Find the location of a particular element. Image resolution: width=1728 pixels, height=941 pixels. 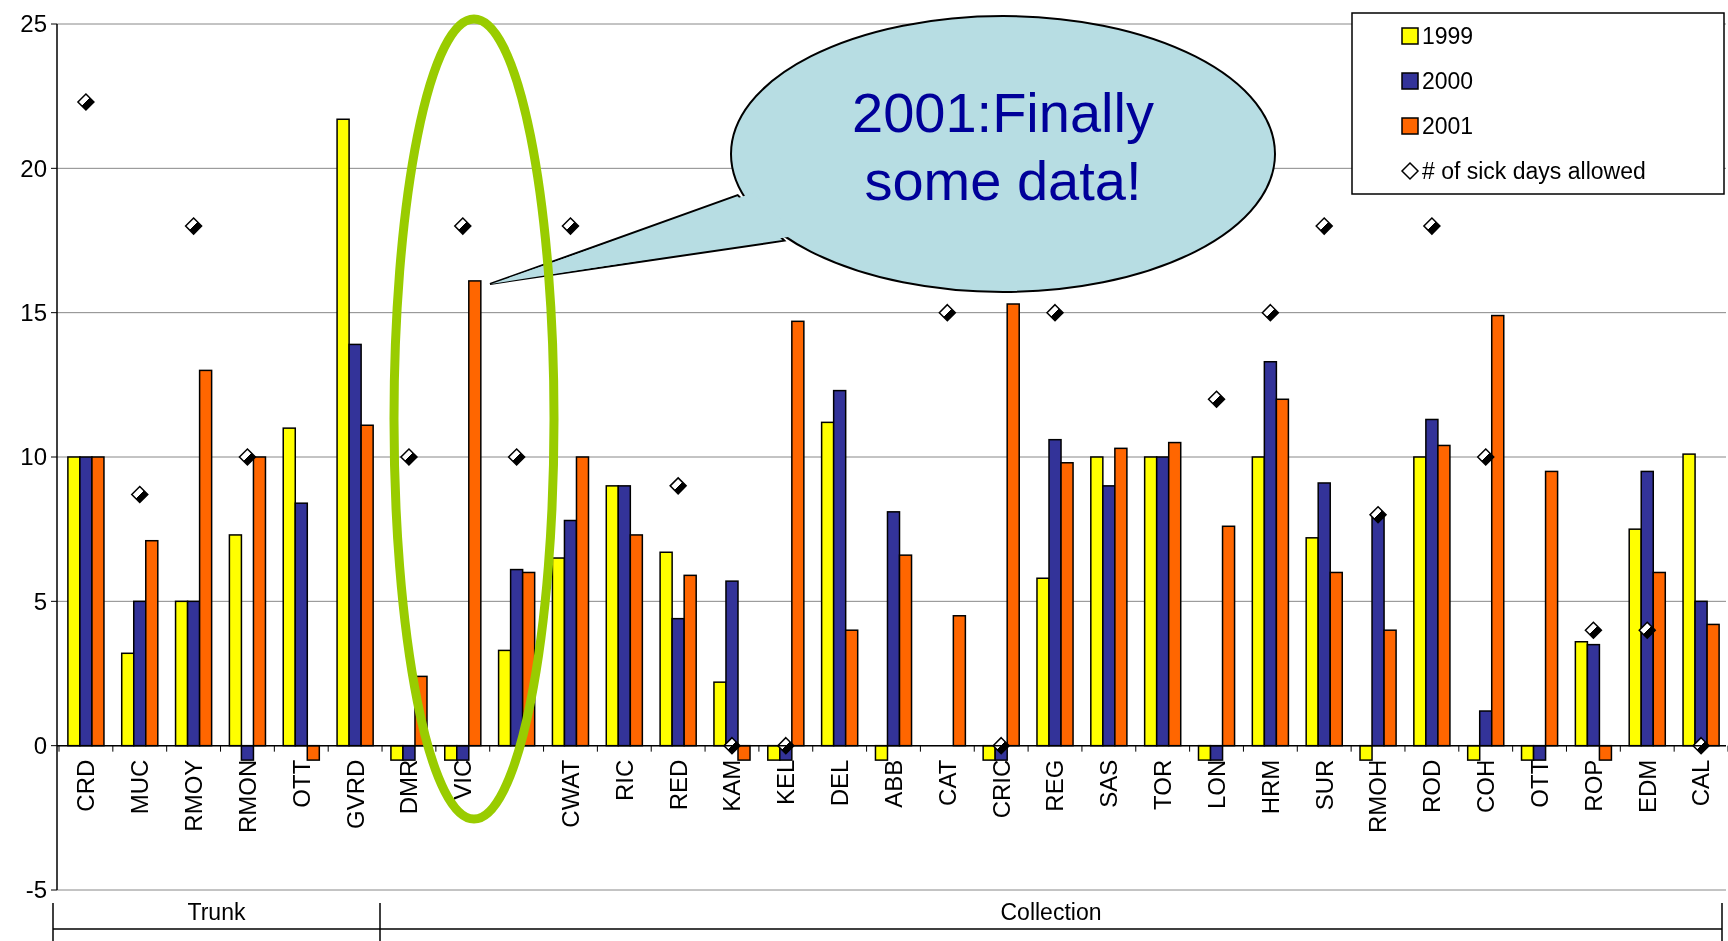

x-tick-label: SAS is located at coordinates (1109, 783).